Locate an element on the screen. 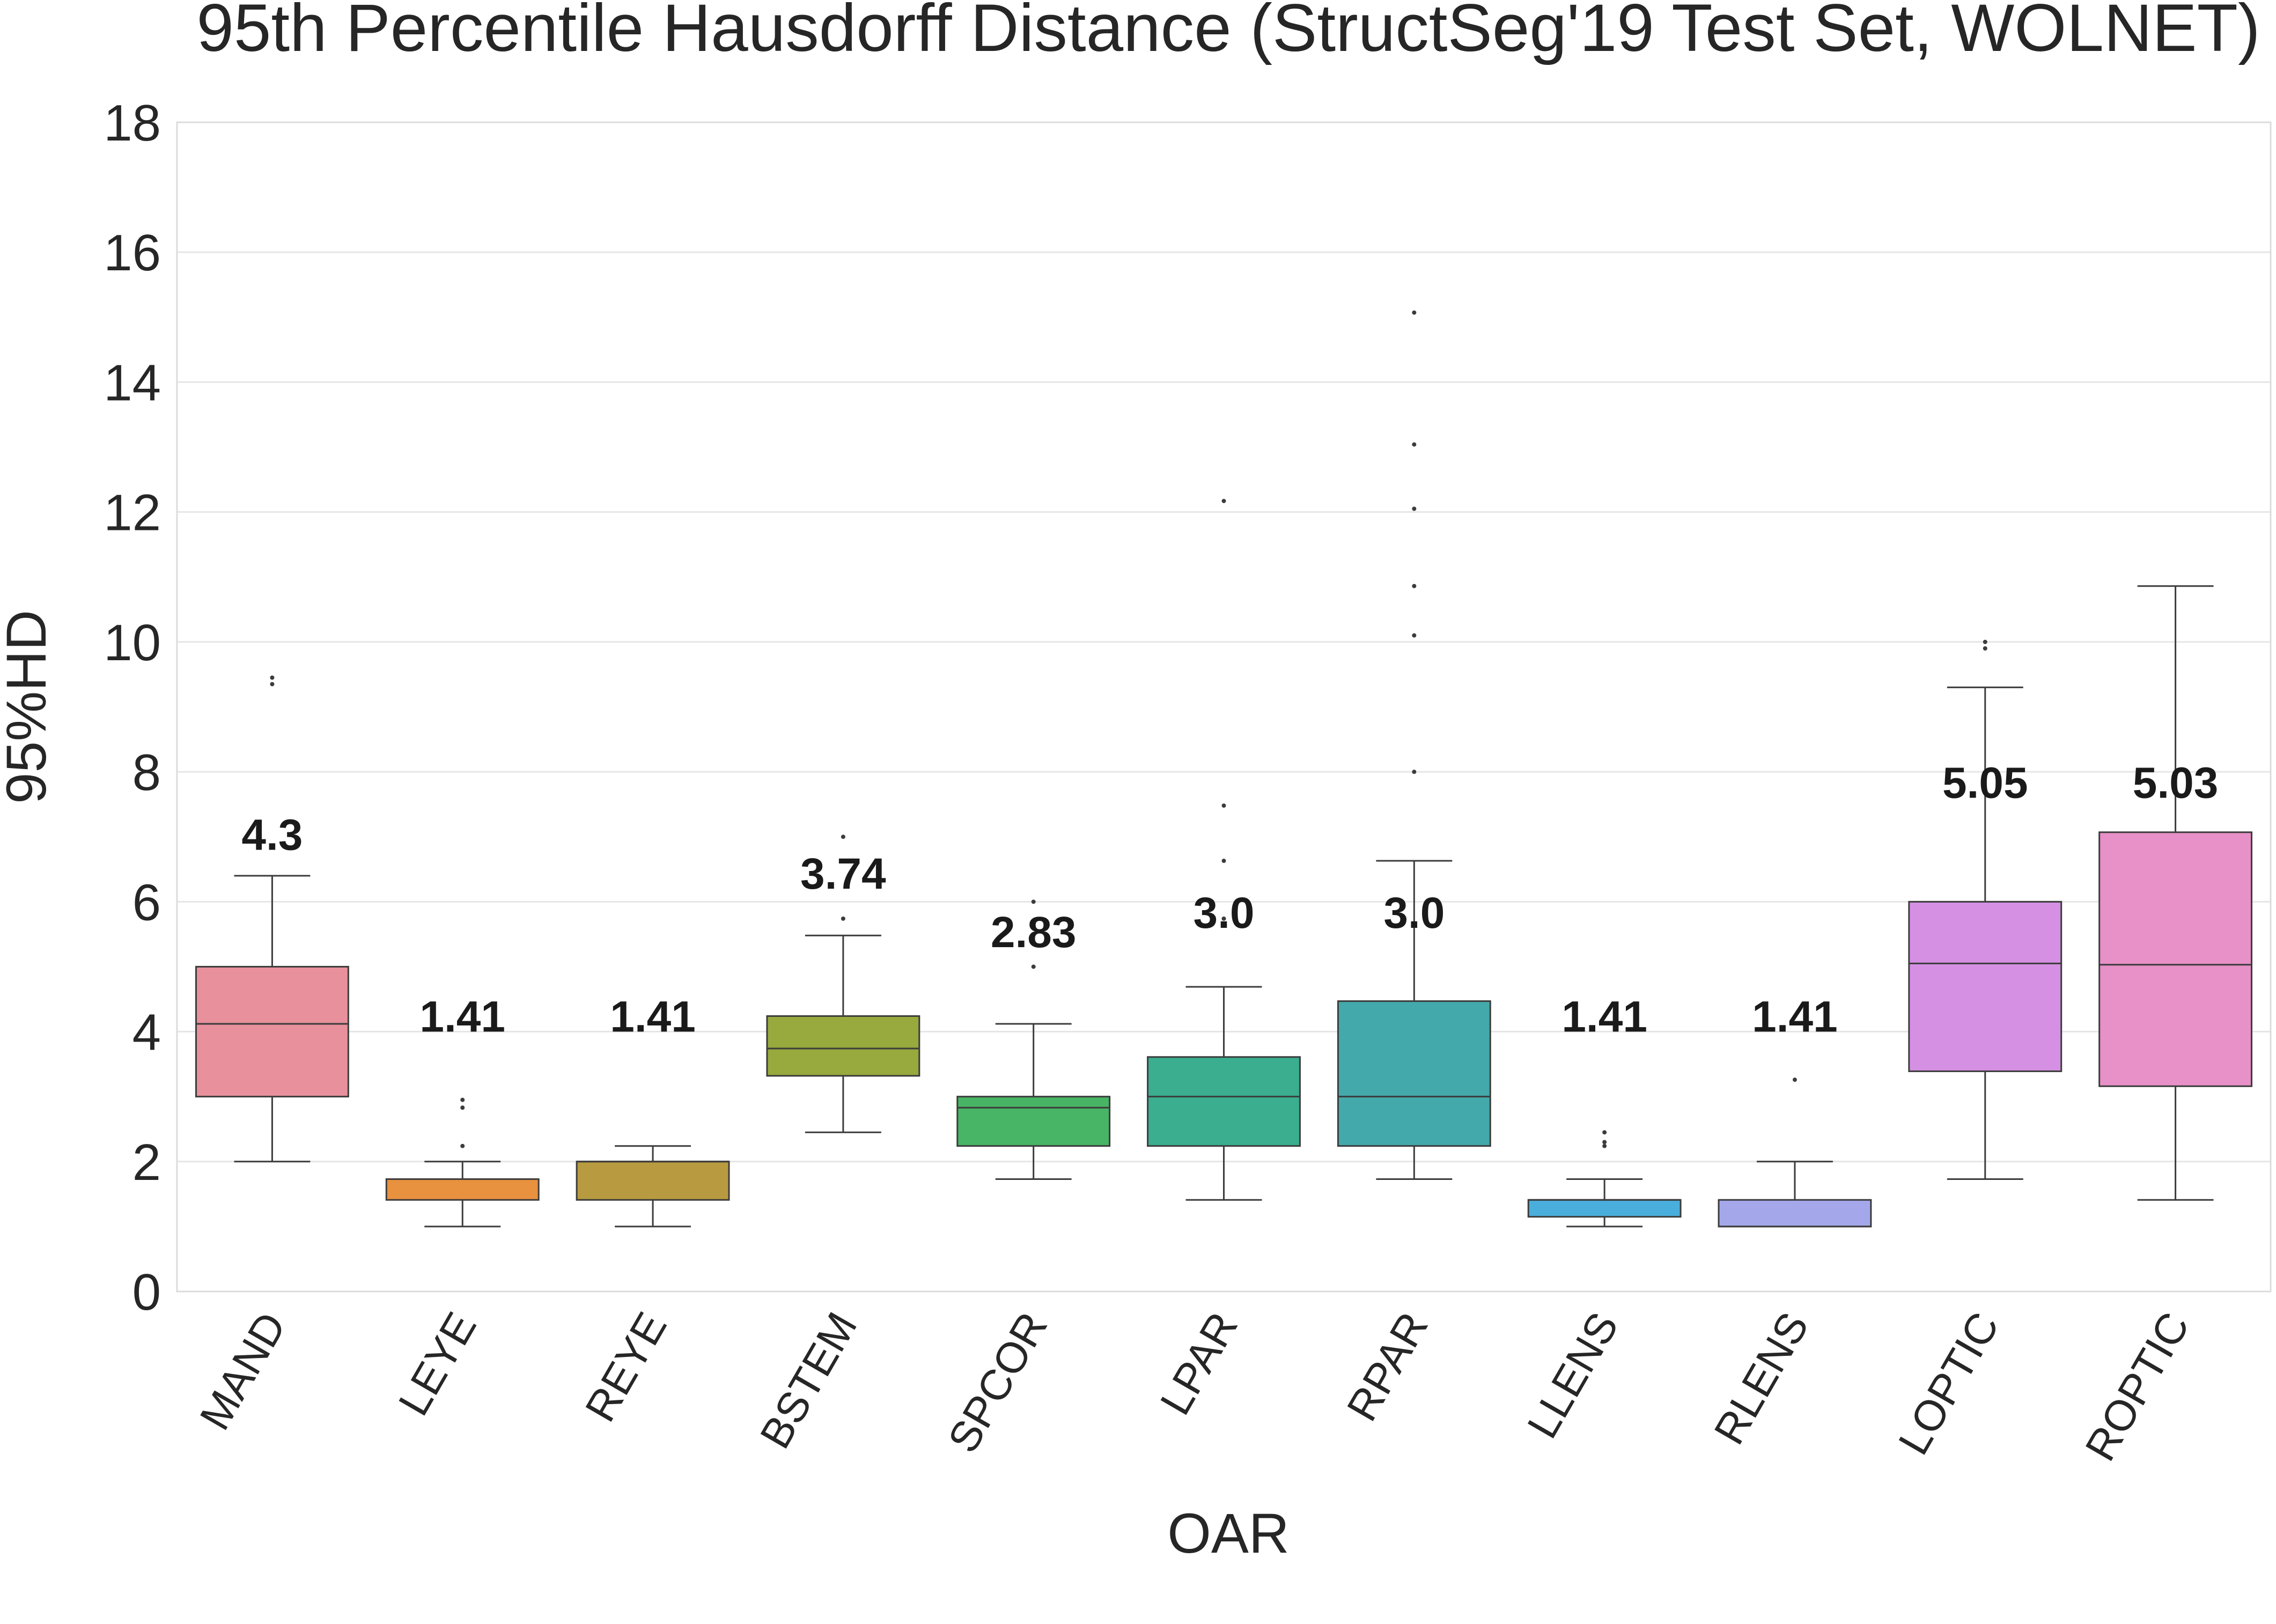  box-llens is located at coordinates (1604, 1179).